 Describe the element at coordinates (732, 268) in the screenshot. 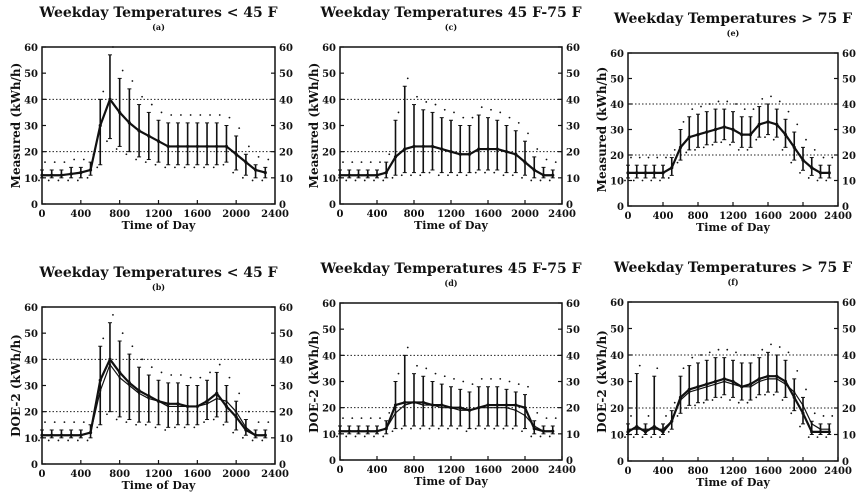

I see `chart-title: Weekday Temperatures > 75 F` at that location.